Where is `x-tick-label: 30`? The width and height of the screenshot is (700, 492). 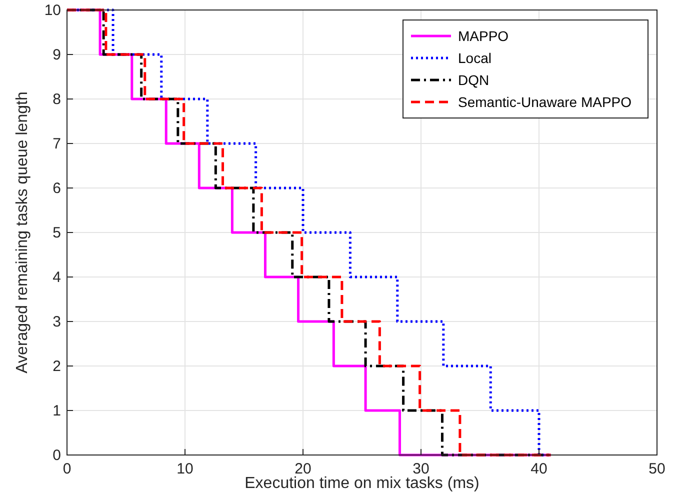 x-tick-label: 30 is located at coordinates (421, 469).